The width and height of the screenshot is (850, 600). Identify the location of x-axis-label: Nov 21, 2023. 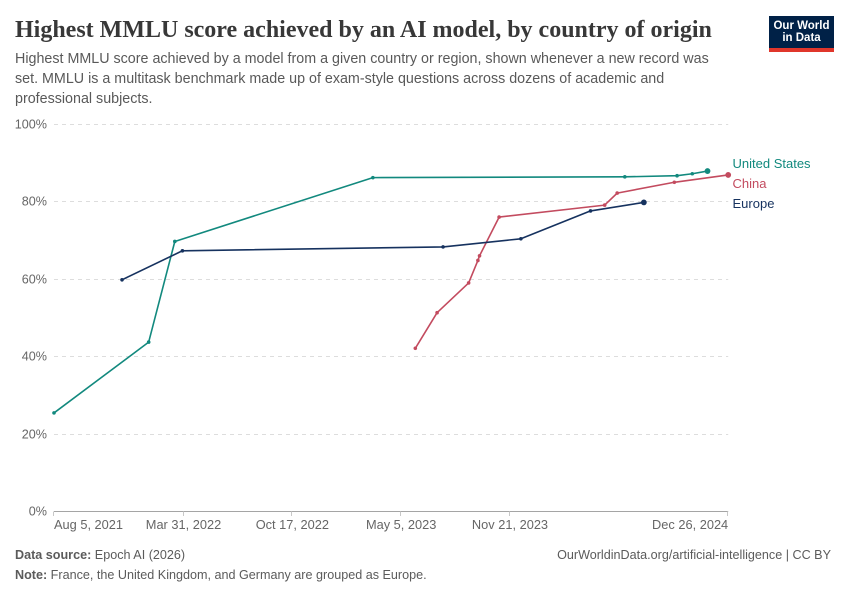
(510, 524).